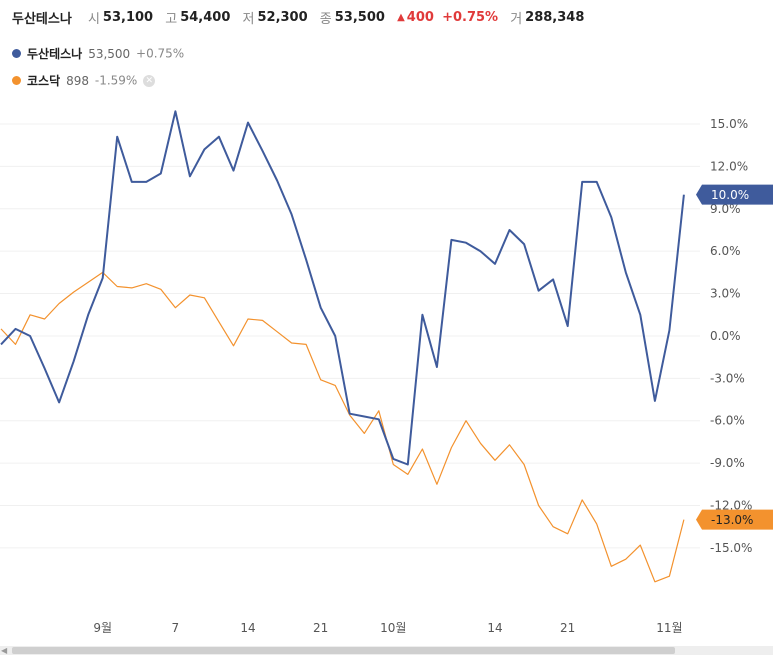  Describe the element at coordinates (359, 17) in the screenshot. I see `close-value: 53,500` at that location.